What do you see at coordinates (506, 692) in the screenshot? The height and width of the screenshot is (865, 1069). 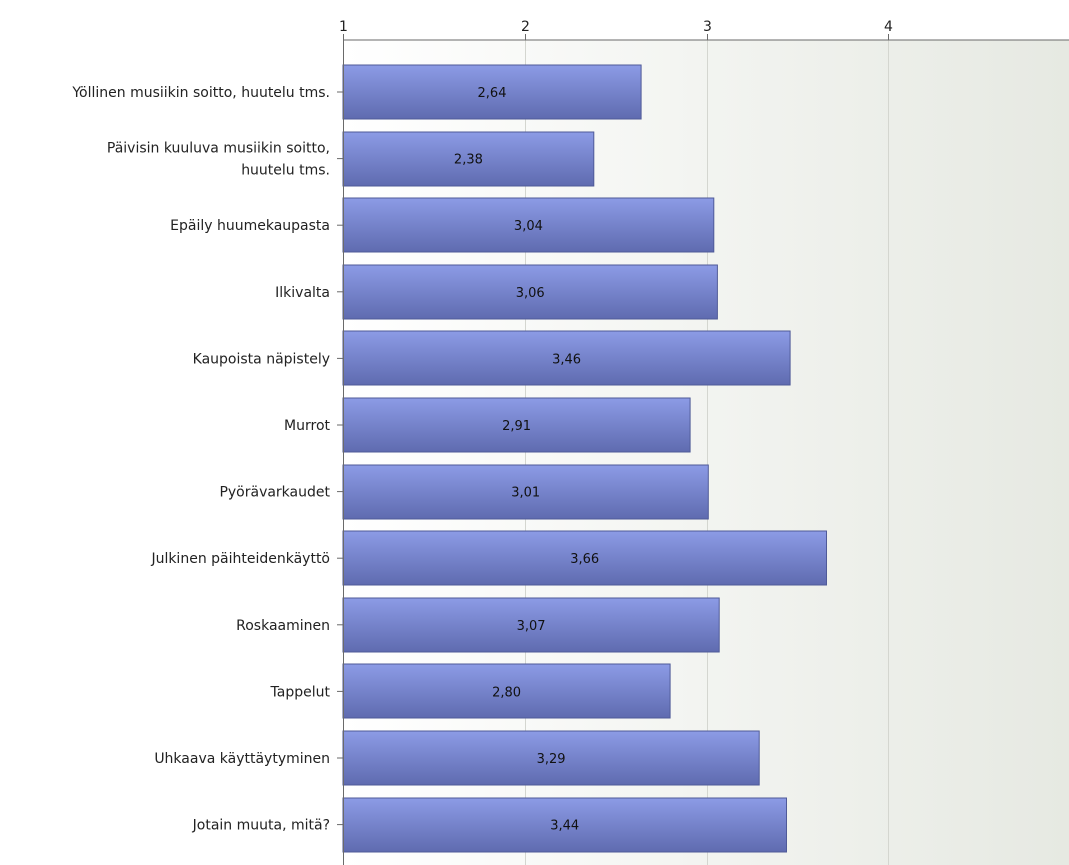 I see `bar-value-label: 2,80` at bounding box center [506, 692].